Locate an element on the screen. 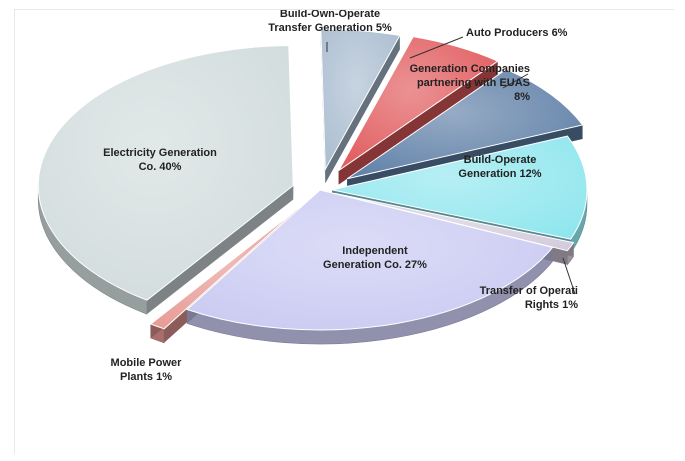  leader-line-gencos is located at coordinates (515, 81).